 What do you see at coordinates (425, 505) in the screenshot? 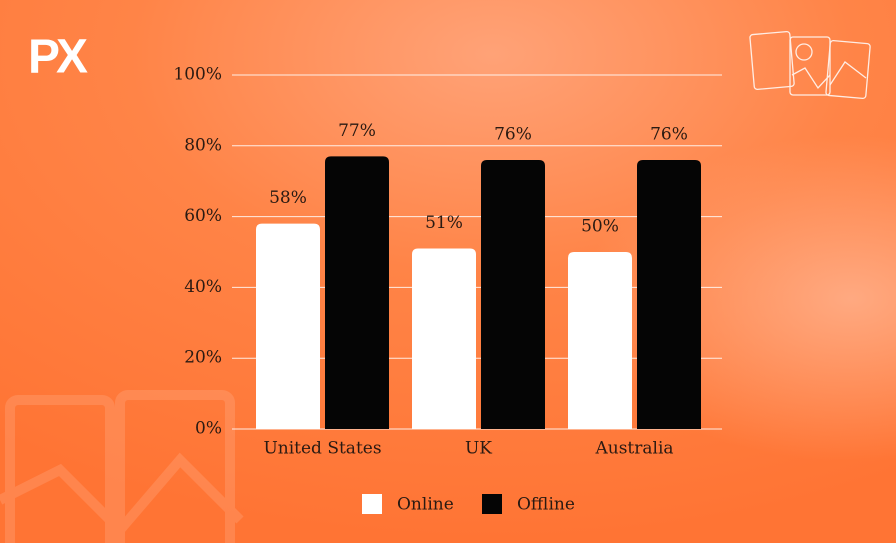
I see `legend-label: Online` at bounding box center [425, 505].